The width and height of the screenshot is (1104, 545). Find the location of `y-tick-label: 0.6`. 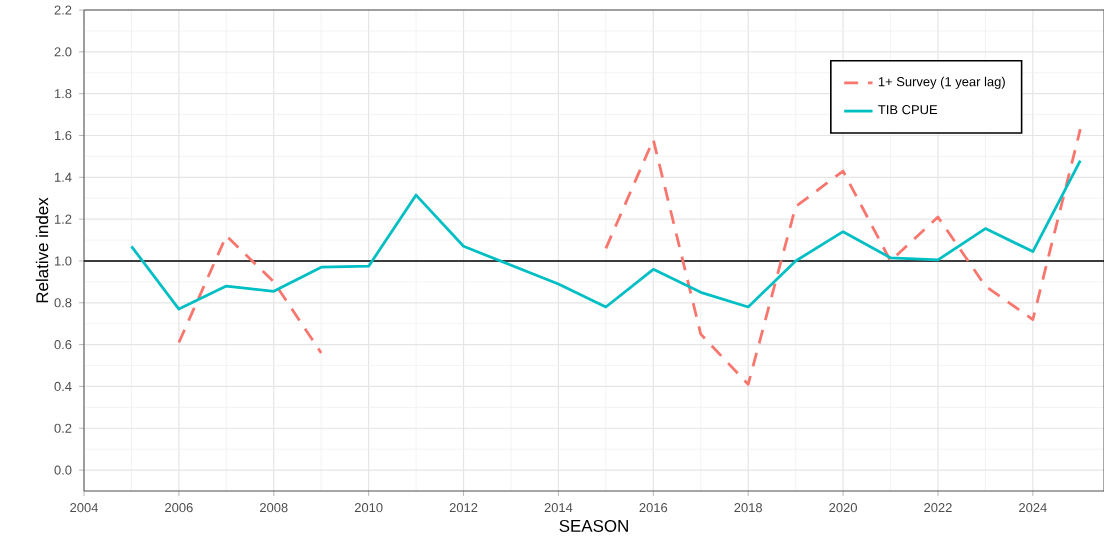

y-tick-label: 0.6 is located at coordinates (63, 345).